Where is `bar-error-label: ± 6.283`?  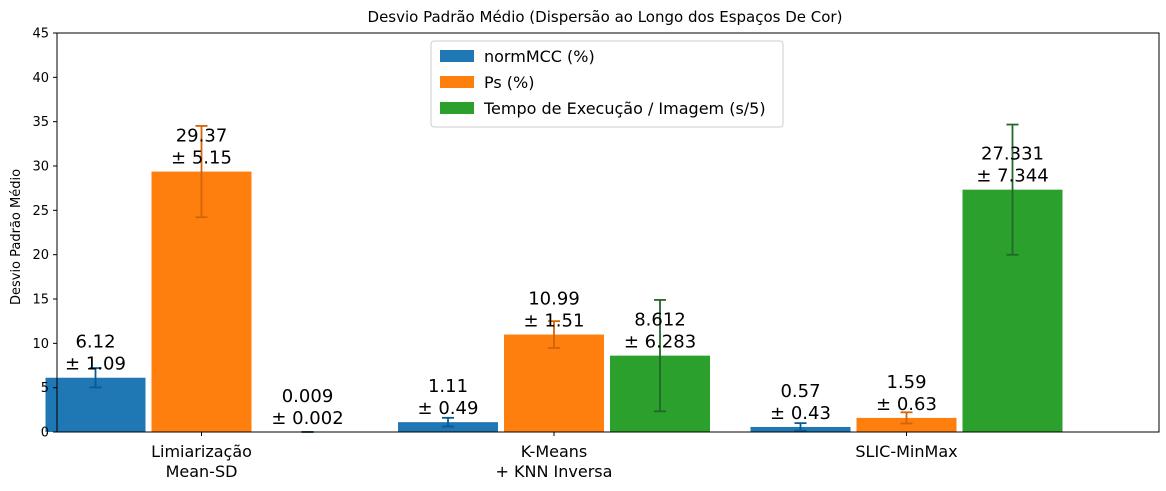
bar-error-label: ± 6.283 is located at coordinates (660, 342).